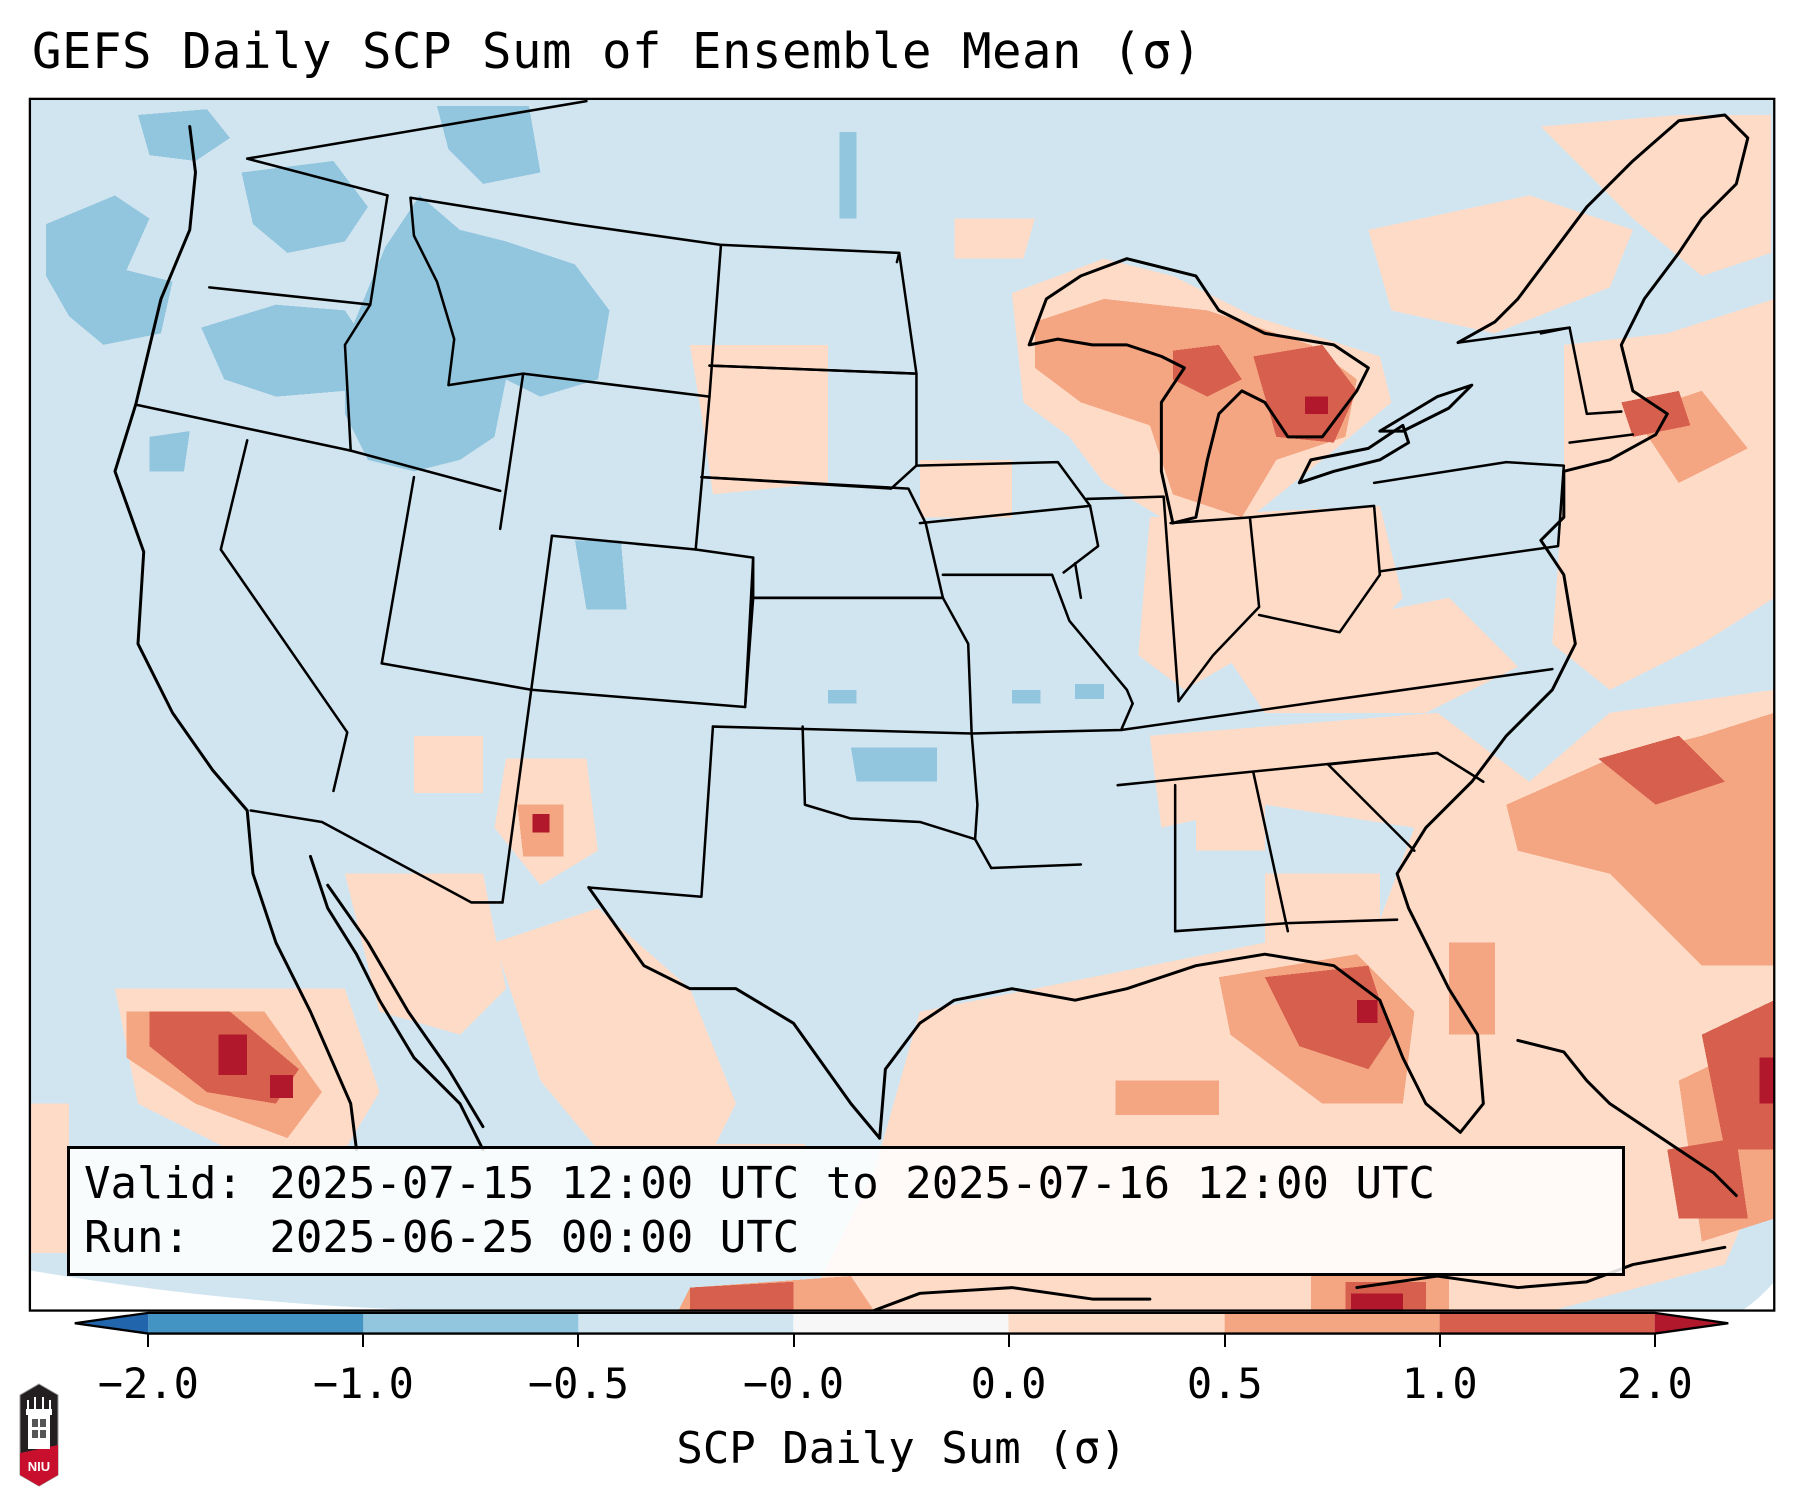 The image size is (1803, 1506). I want to click on colorbar-tick-label: −0.5, so click(578, 1383).